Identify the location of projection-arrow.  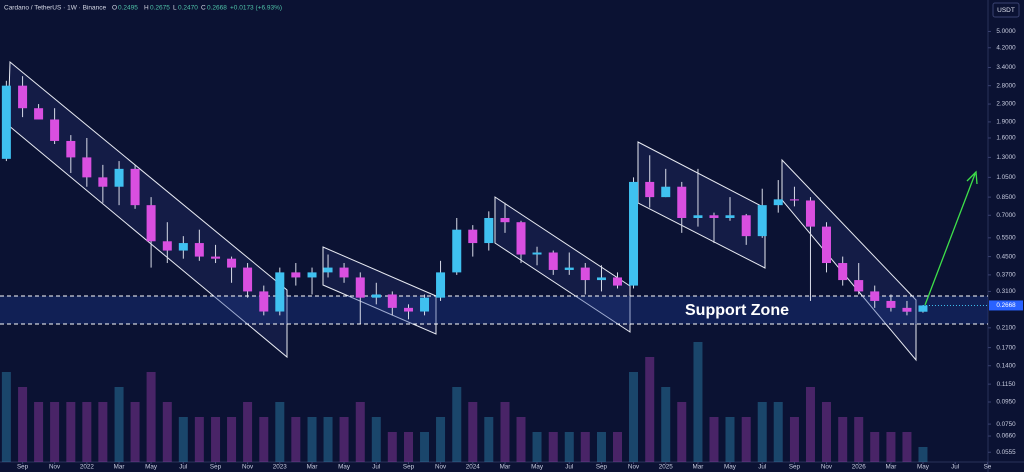
(951, 238).